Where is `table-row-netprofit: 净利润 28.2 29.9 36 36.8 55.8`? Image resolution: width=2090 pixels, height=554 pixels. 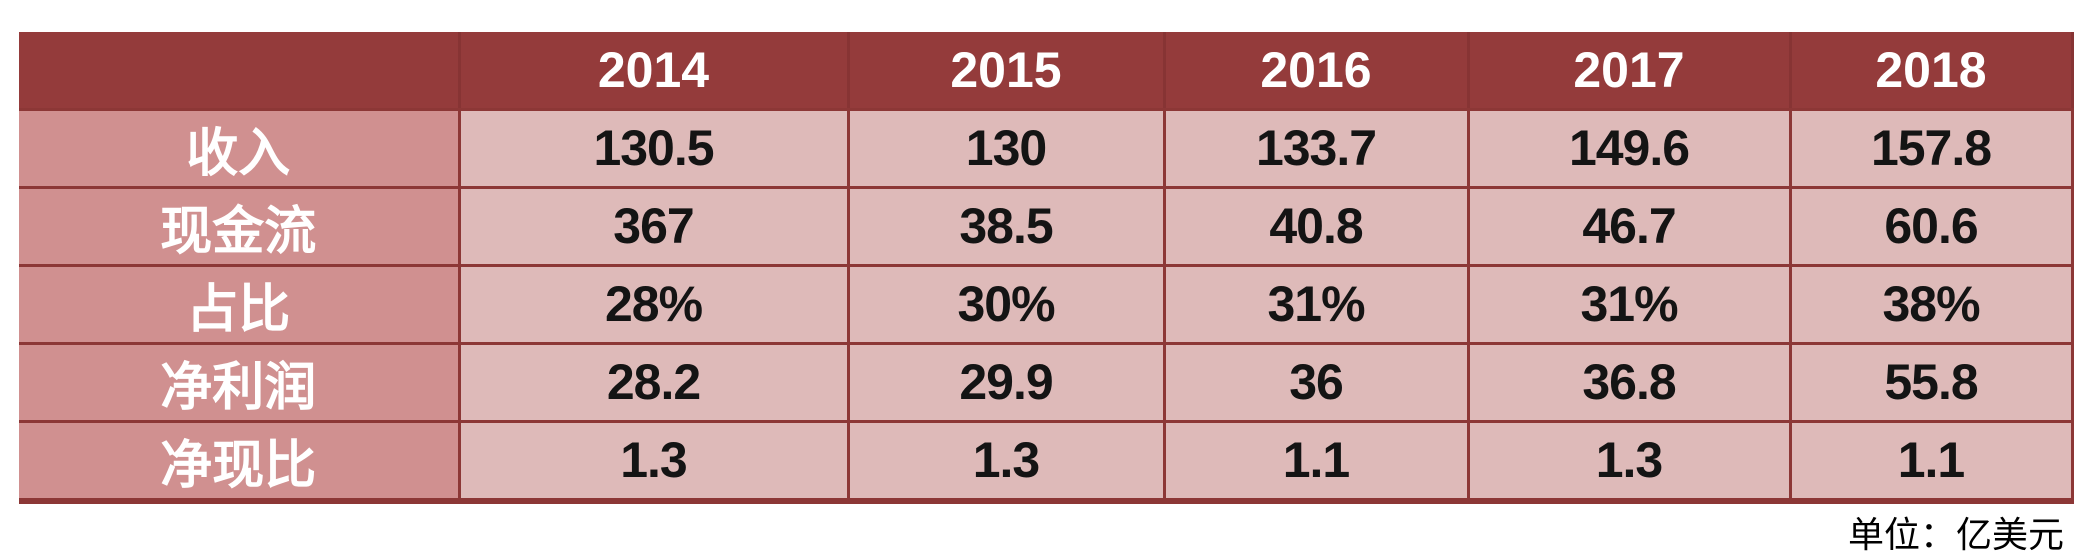 table-row-netprofit: 净利润 28.2 29.9 36 36.8 55.8 is located at coordinates (1046, 382).